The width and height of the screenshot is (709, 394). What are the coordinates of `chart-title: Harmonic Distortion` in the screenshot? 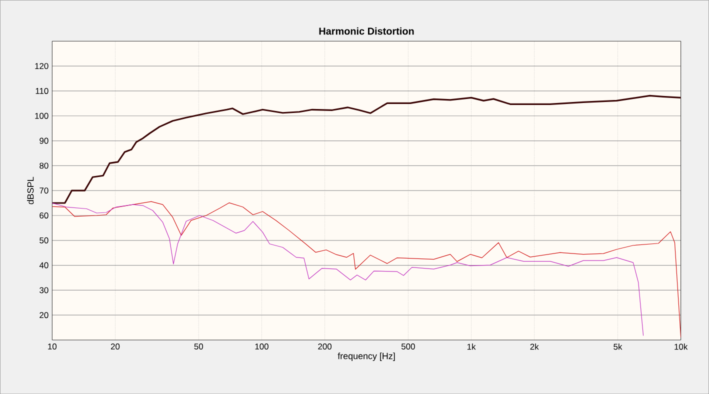 It's located at (366, 31).